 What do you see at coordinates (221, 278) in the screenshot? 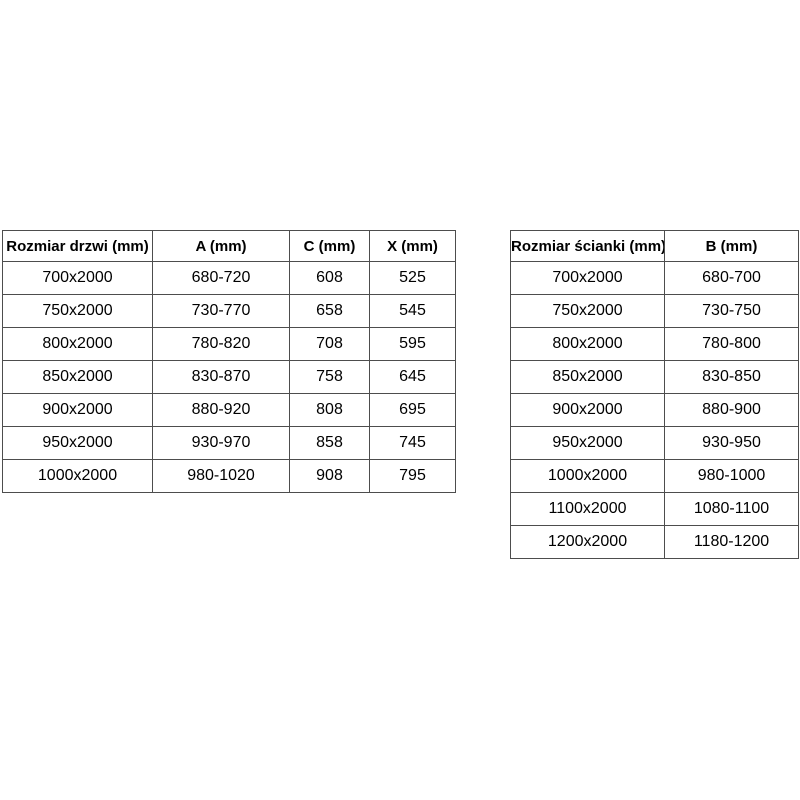
I see `table-cell: 680-720` at bounding box center [221, 278].